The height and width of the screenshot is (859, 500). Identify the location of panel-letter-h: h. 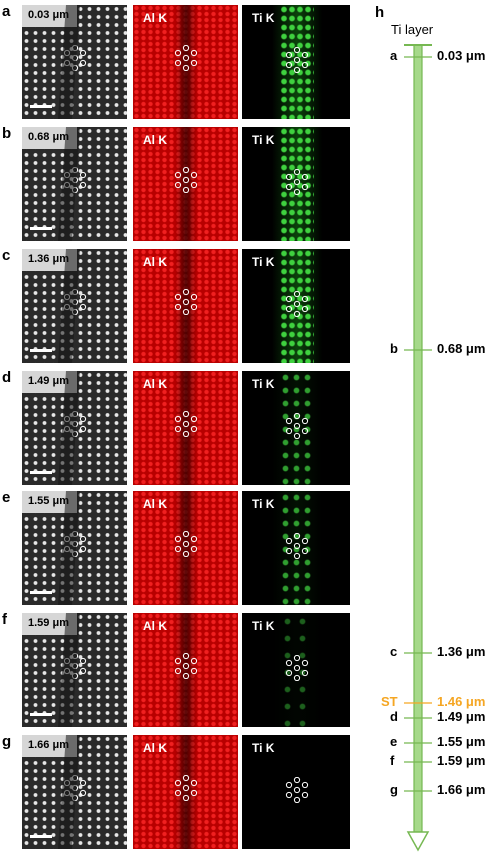
(380, 12).